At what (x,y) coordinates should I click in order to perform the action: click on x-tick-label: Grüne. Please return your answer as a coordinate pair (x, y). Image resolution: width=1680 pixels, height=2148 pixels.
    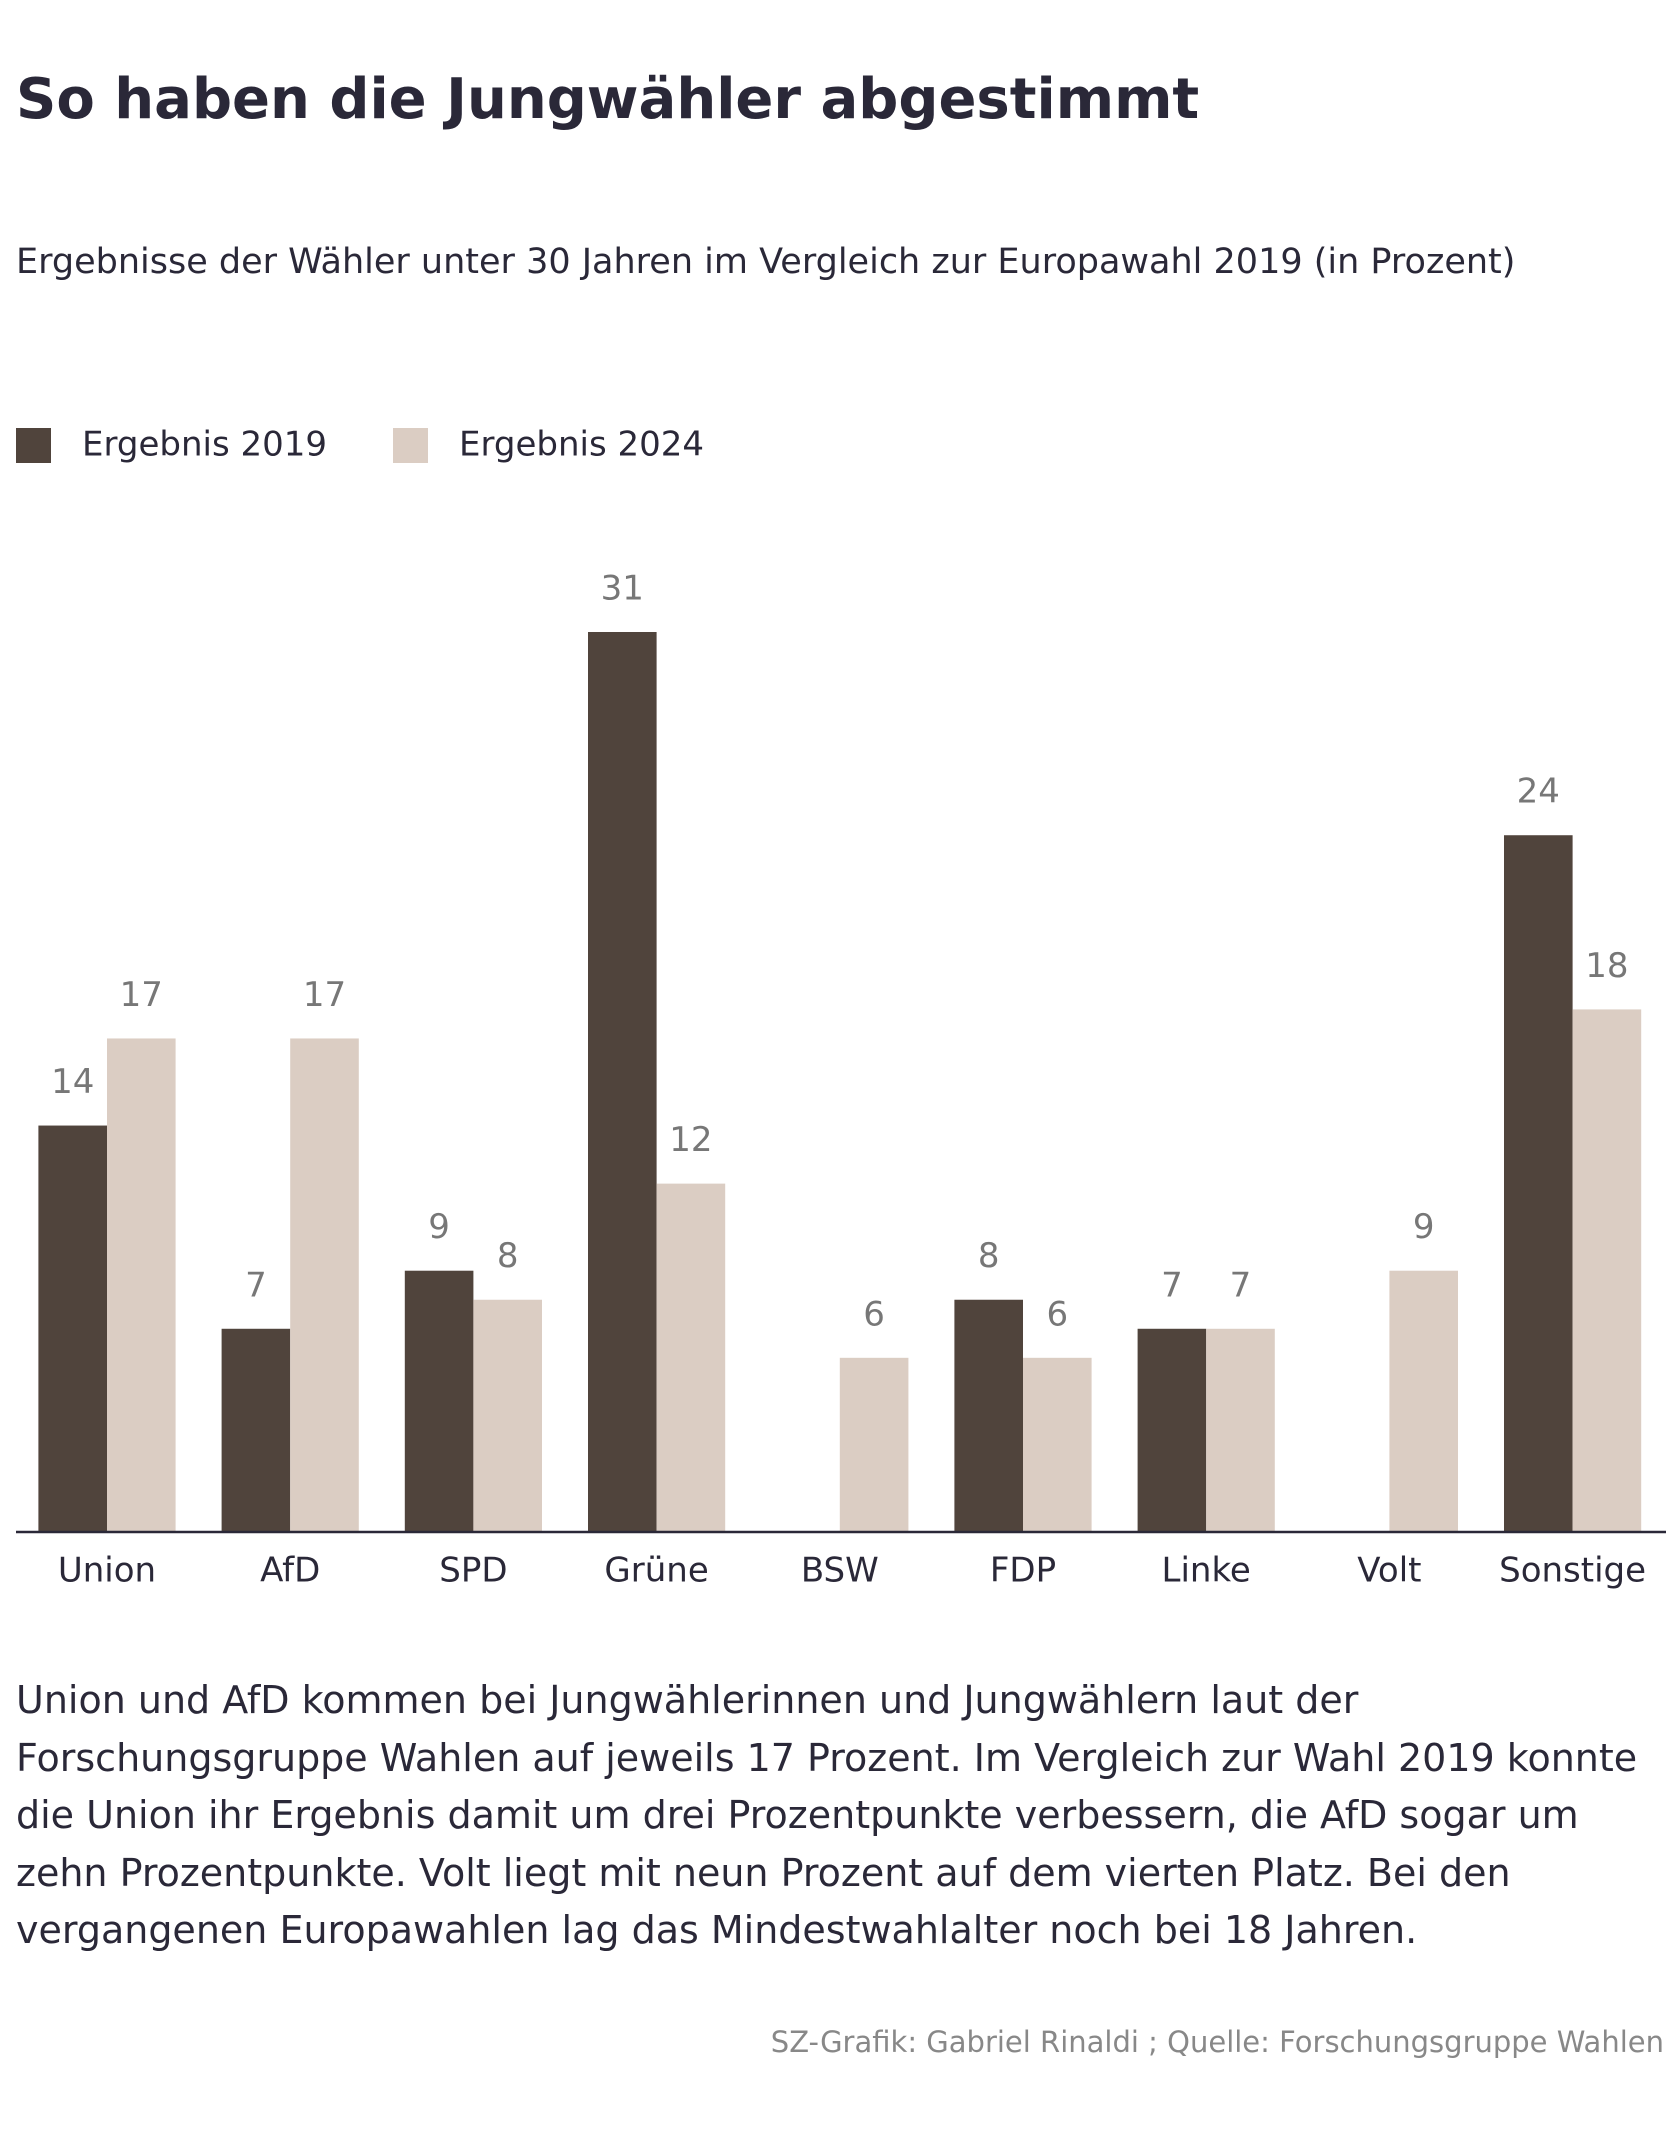
    Looking at the image, I should click on (656, 1571).